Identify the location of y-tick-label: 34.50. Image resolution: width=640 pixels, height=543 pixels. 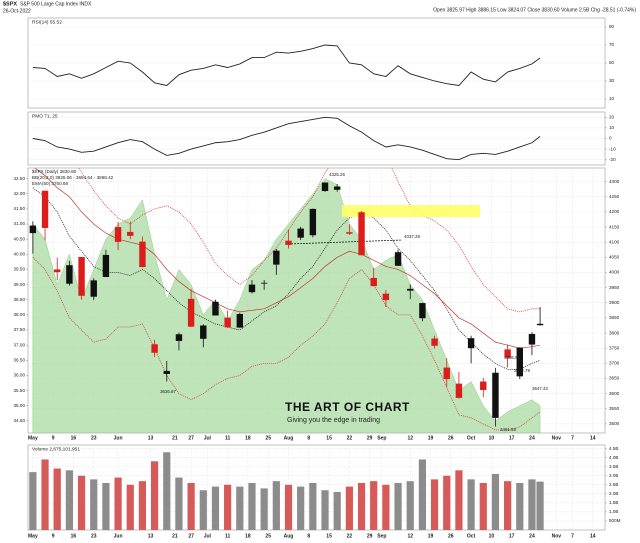
(20, 420).